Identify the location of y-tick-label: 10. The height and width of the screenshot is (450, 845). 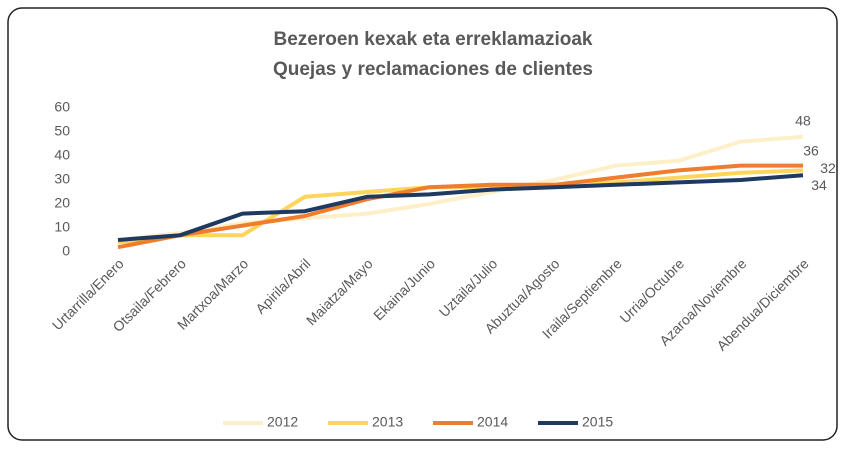
(62, 227).